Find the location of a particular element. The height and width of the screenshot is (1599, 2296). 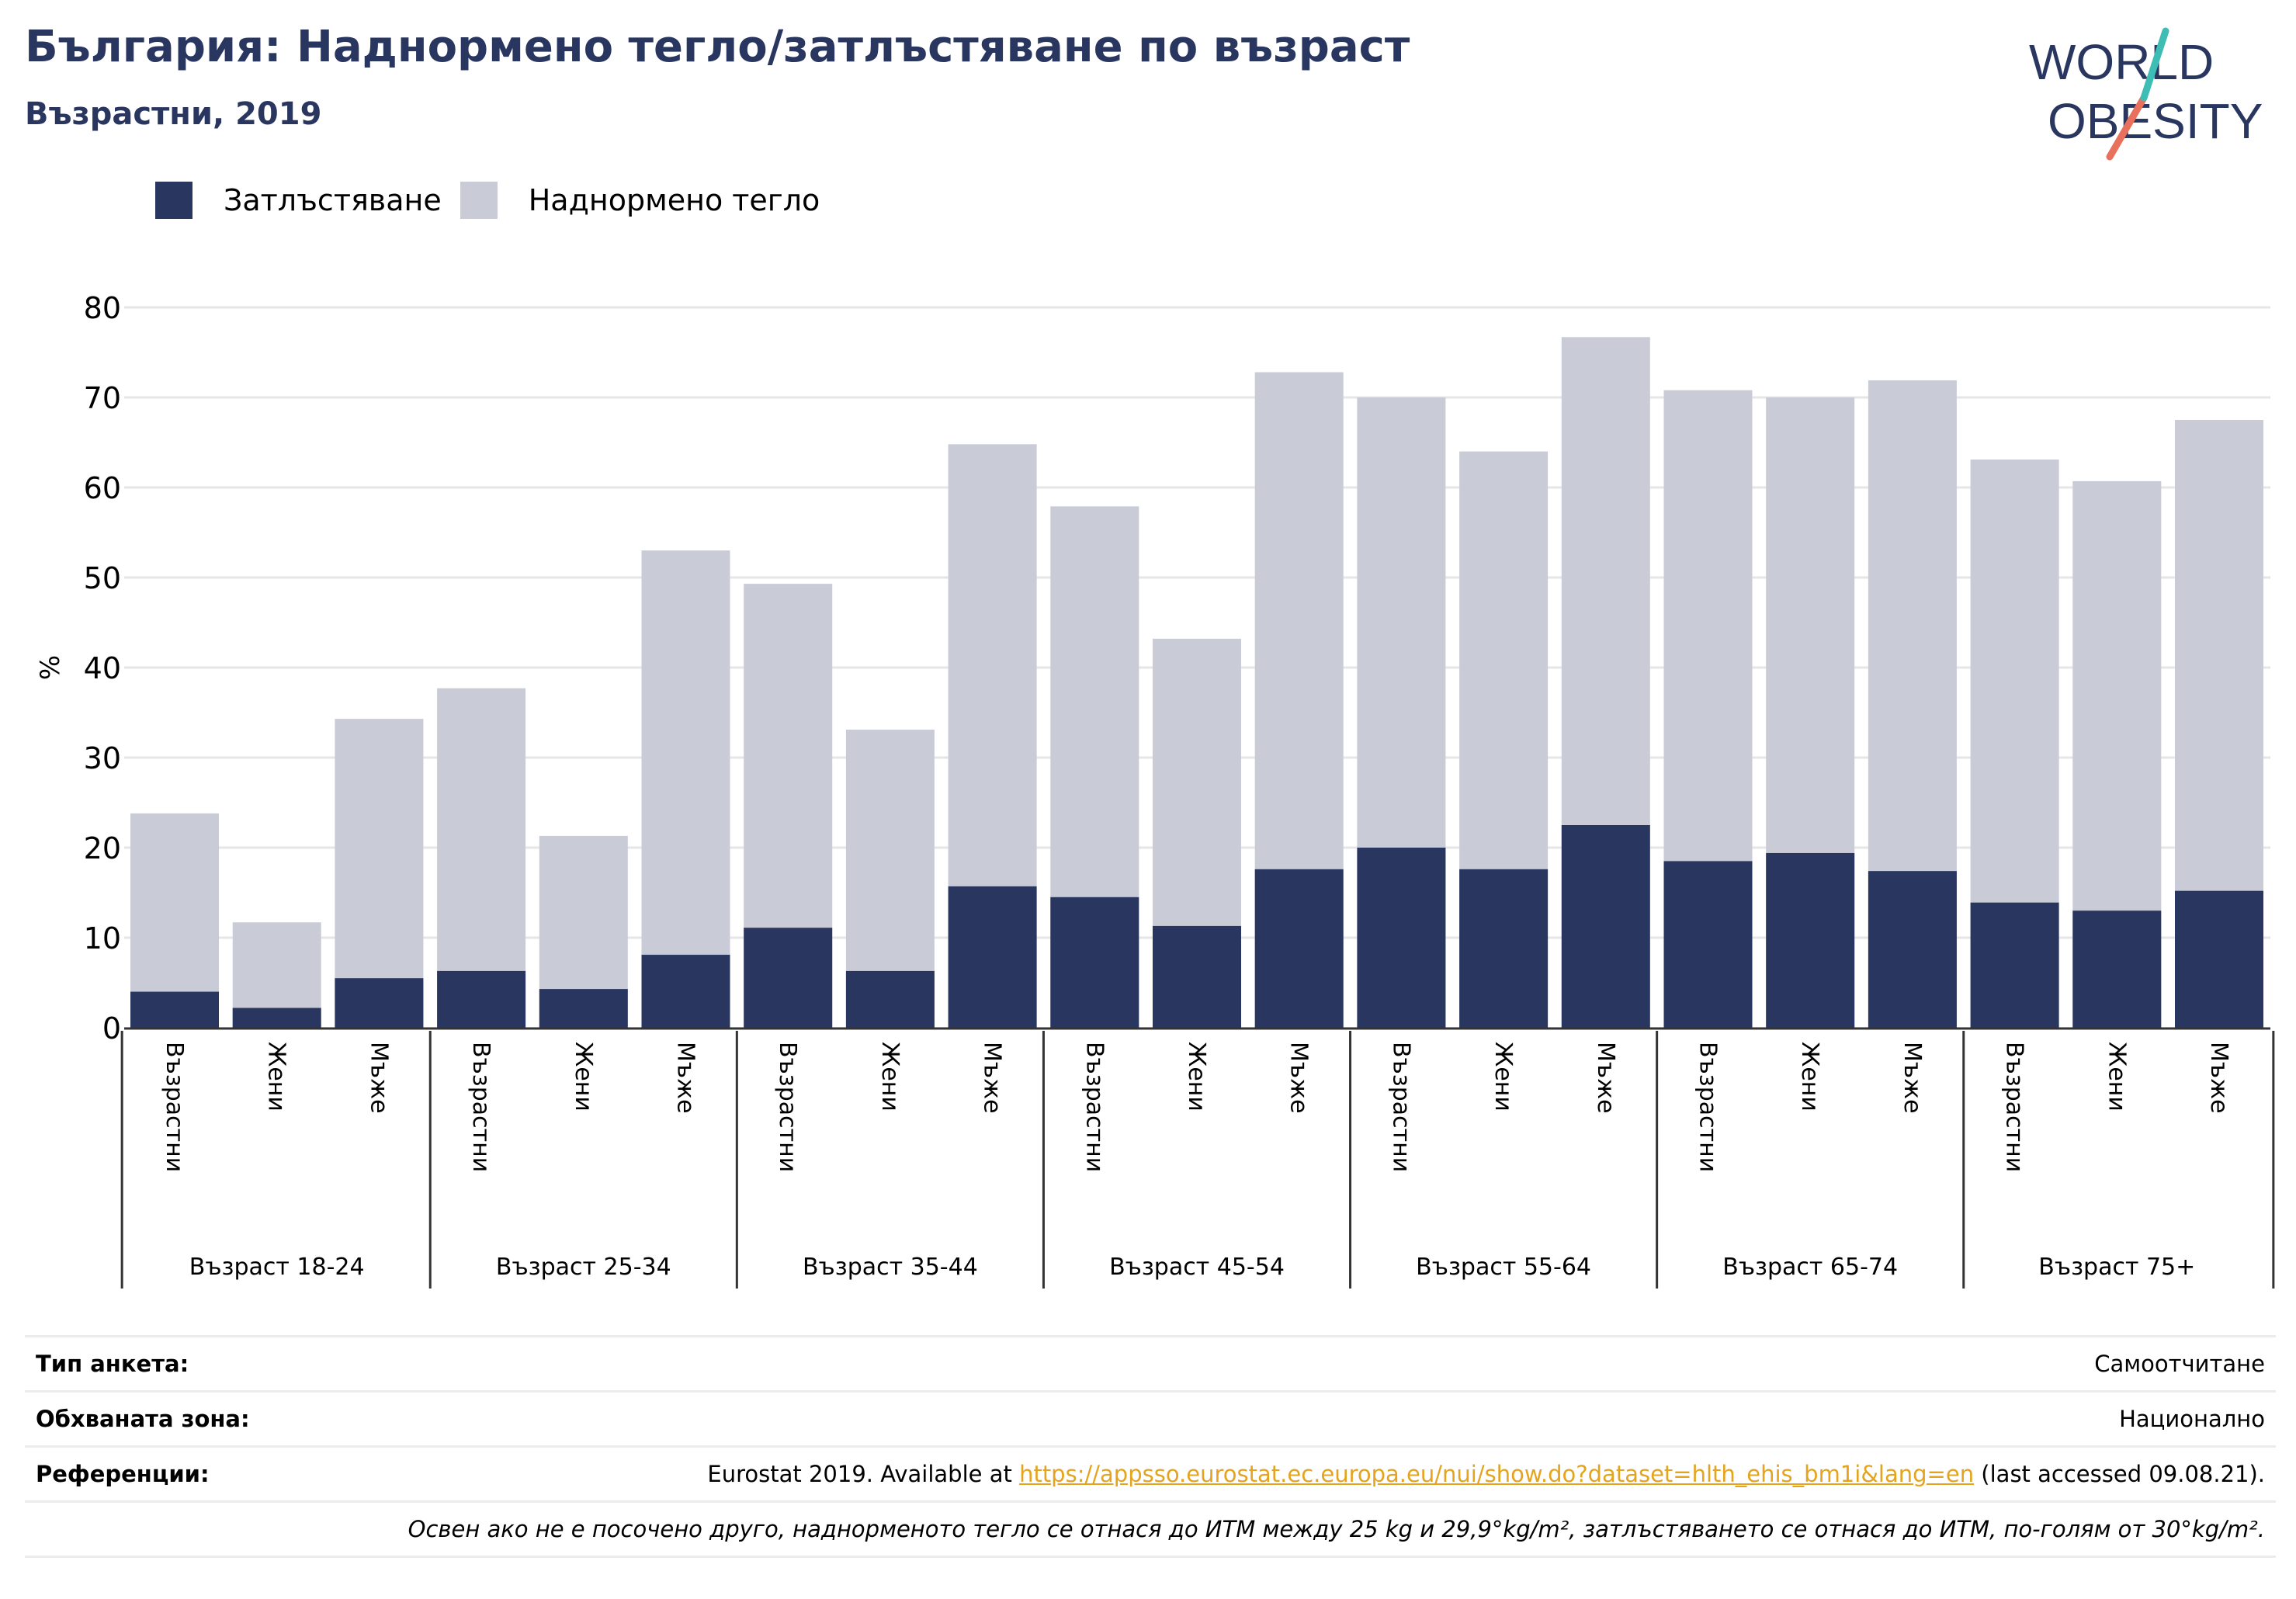

y-tick-label: 40 is located at coordinates (102, 668).